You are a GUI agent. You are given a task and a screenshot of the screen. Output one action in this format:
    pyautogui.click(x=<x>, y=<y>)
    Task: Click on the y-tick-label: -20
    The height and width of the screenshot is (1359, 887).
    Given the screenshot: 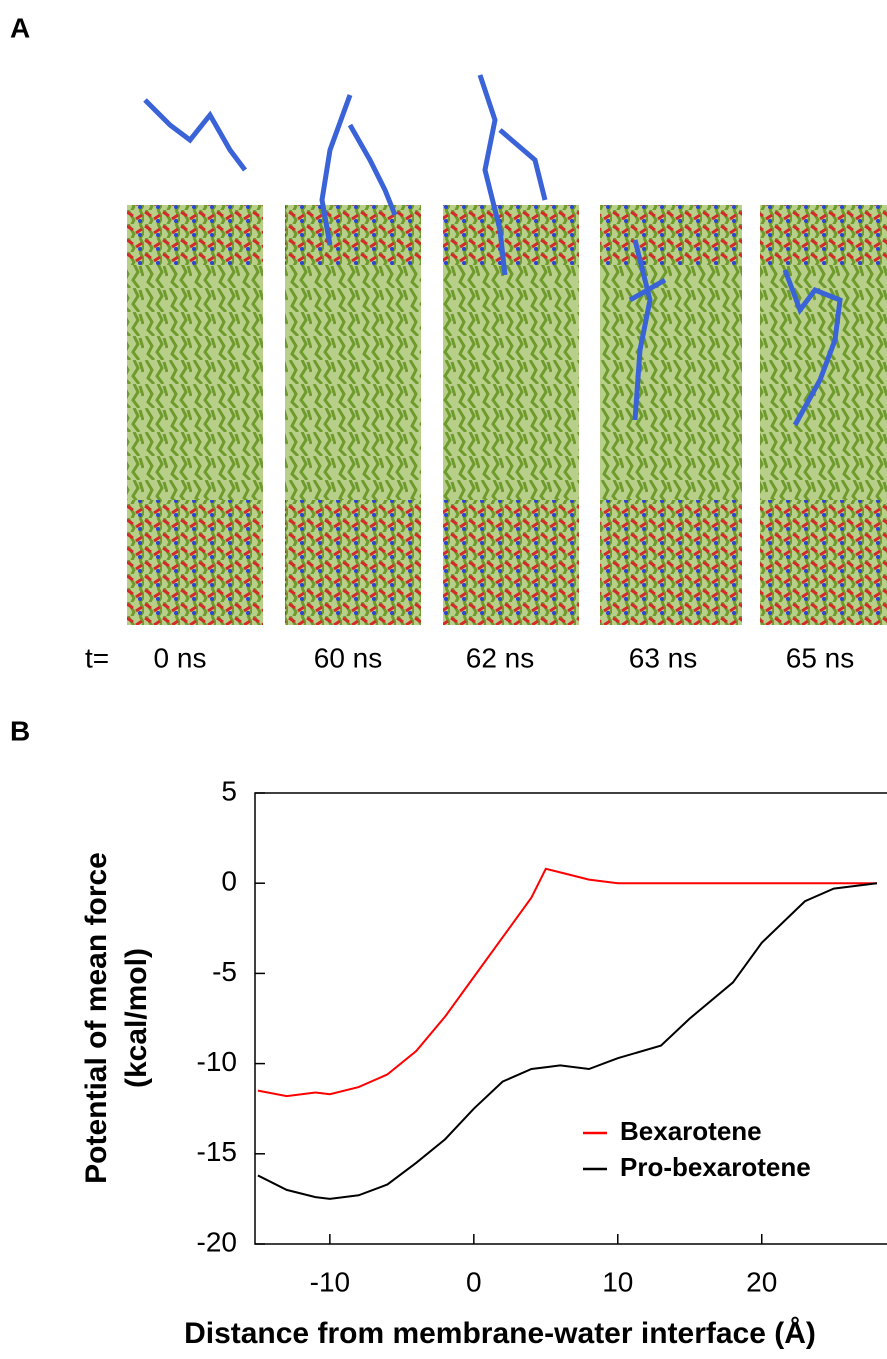 What is the action you would take?
    pyautogui.click(x=217, y=1241)
    